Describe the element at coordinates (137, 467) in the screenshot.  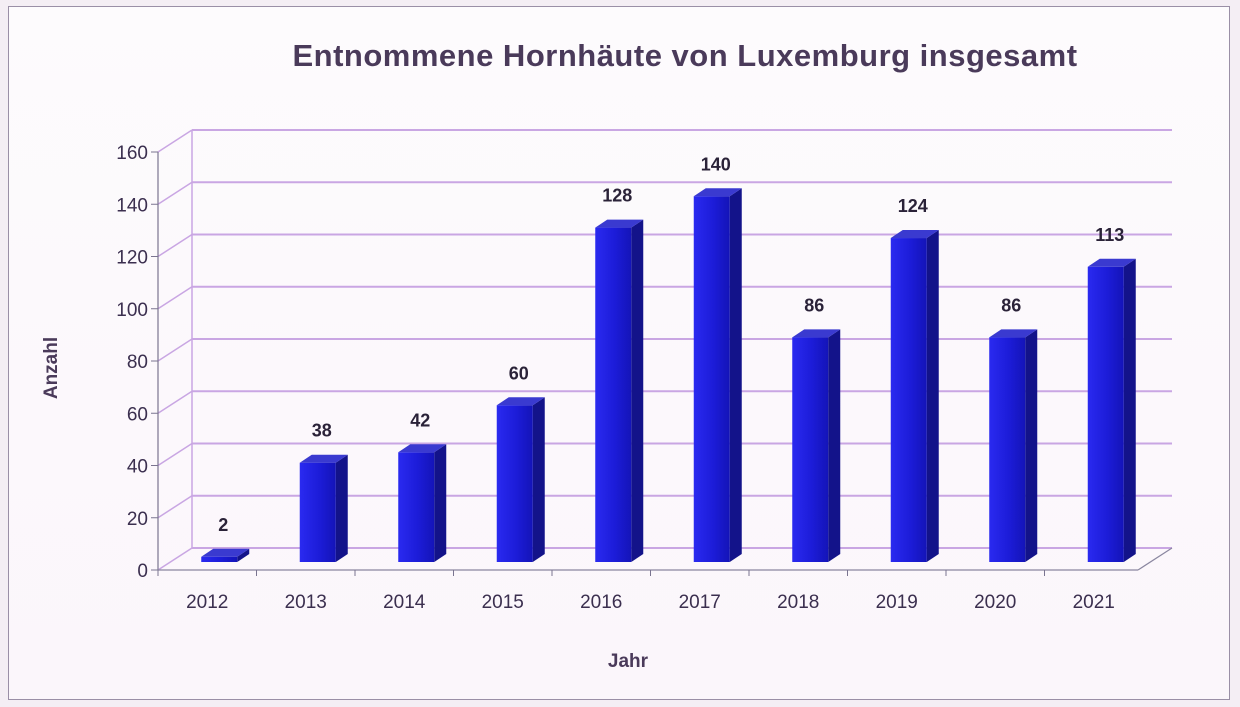
I see `y-tick-label: 40` at that location.